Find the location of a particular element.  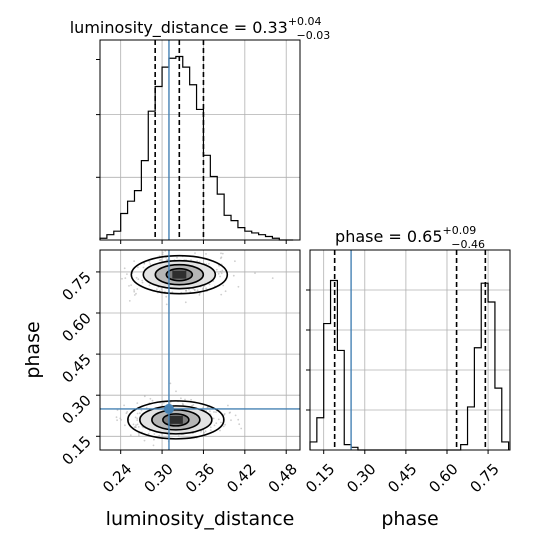

y-tick-label-1: 0.30 is located at coordinates (76, 409).